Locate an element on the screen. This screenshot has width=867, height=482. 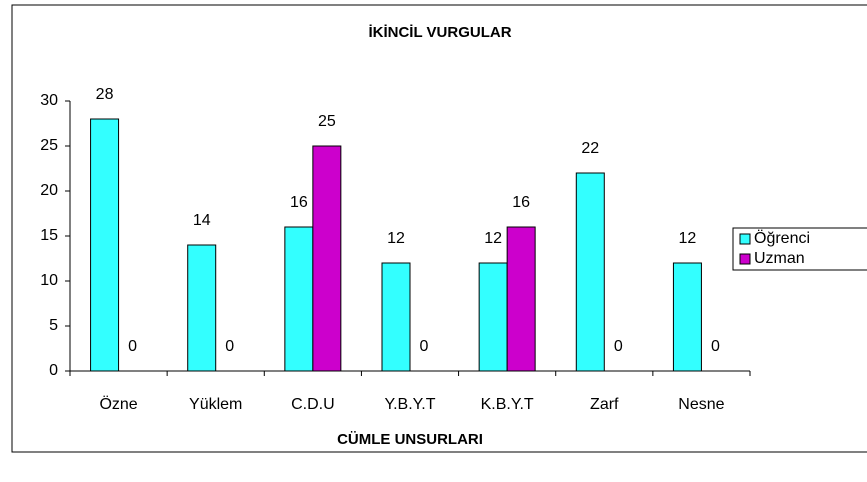
x-tick-label: Özne is located at coordinates (118, 404).